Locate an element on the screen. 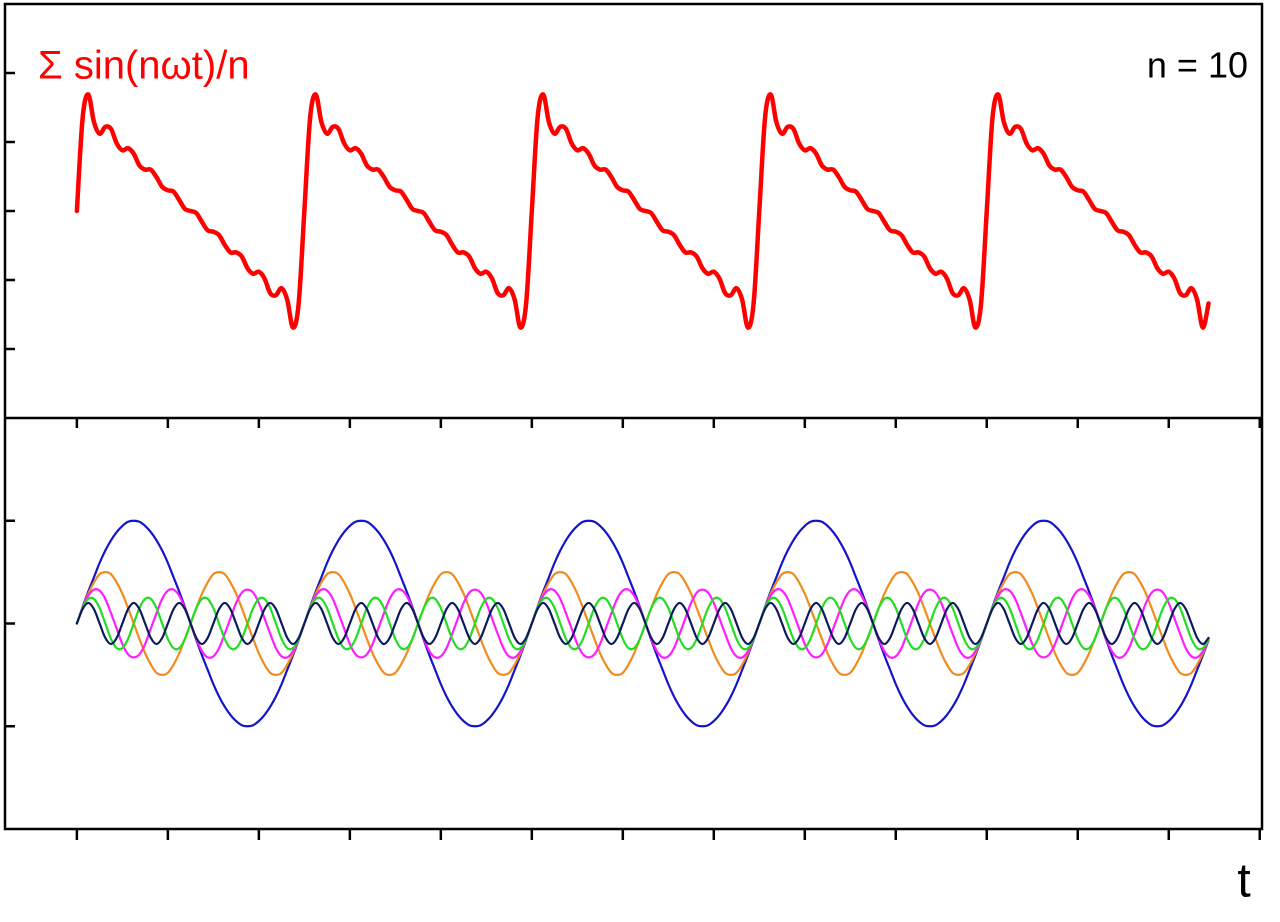  x-axis-label: t is located at coordinates (1243, 881).